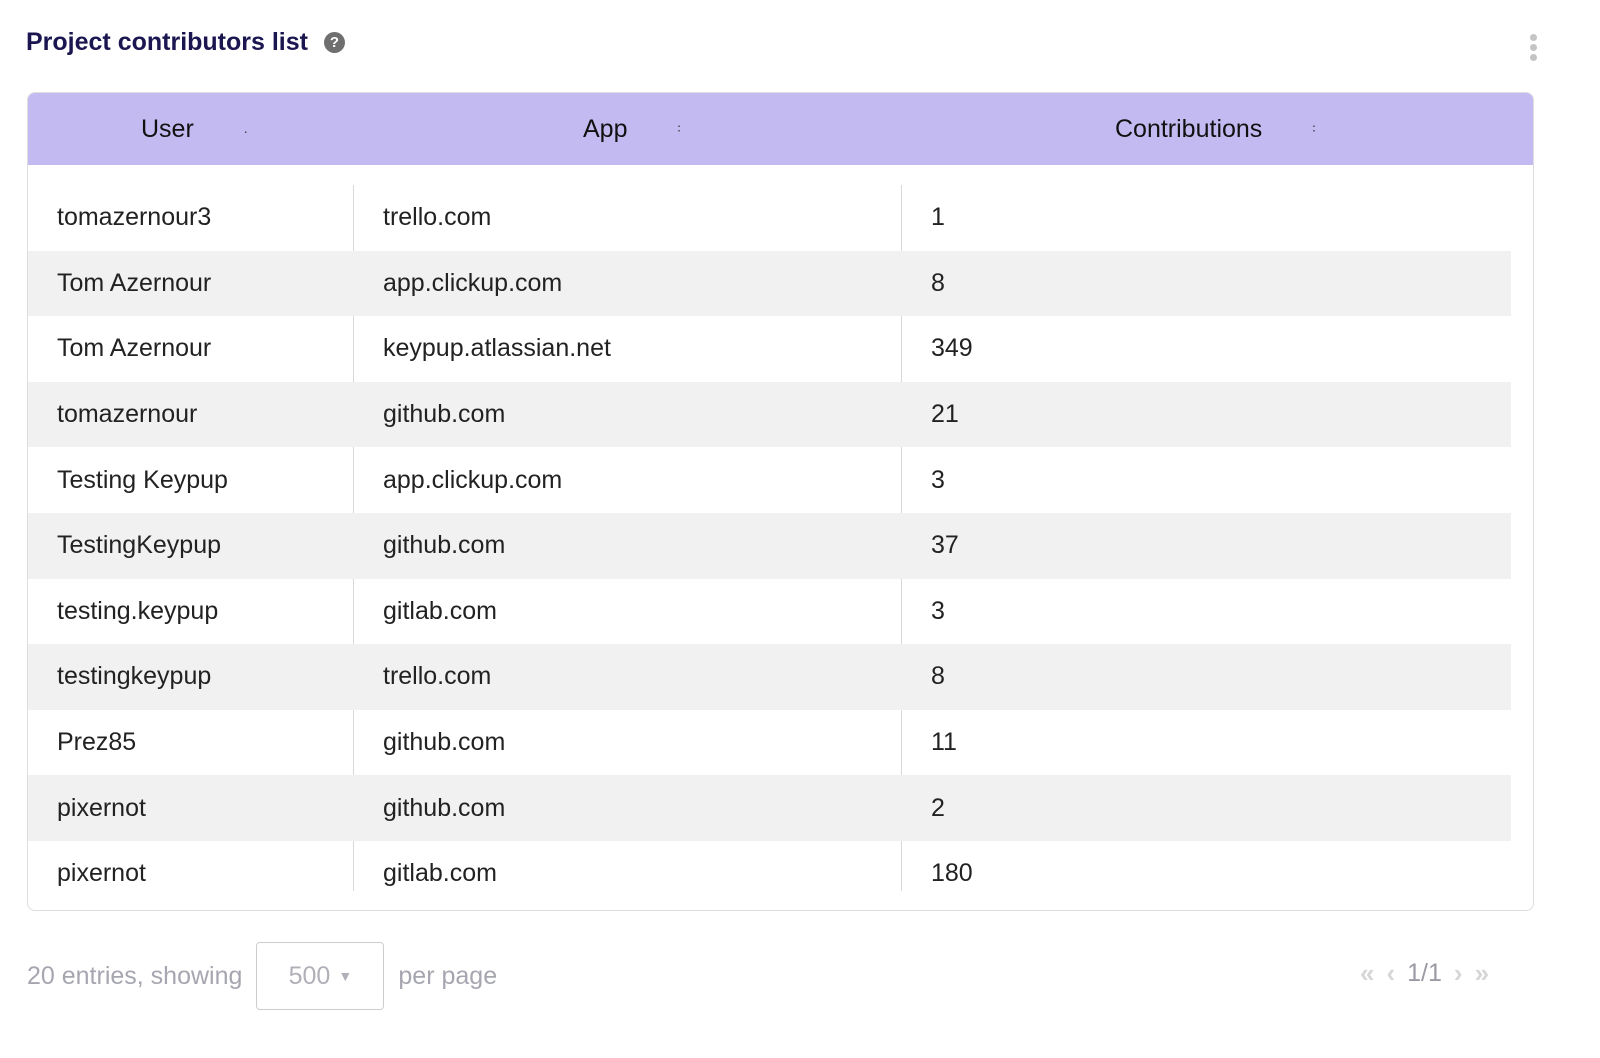 This screenshot has height=1058, width=1600. What do you see at coordinates (938, 807) in the screenshot?
I see `cell-contributions: 2` at bounding box center [938, 807].